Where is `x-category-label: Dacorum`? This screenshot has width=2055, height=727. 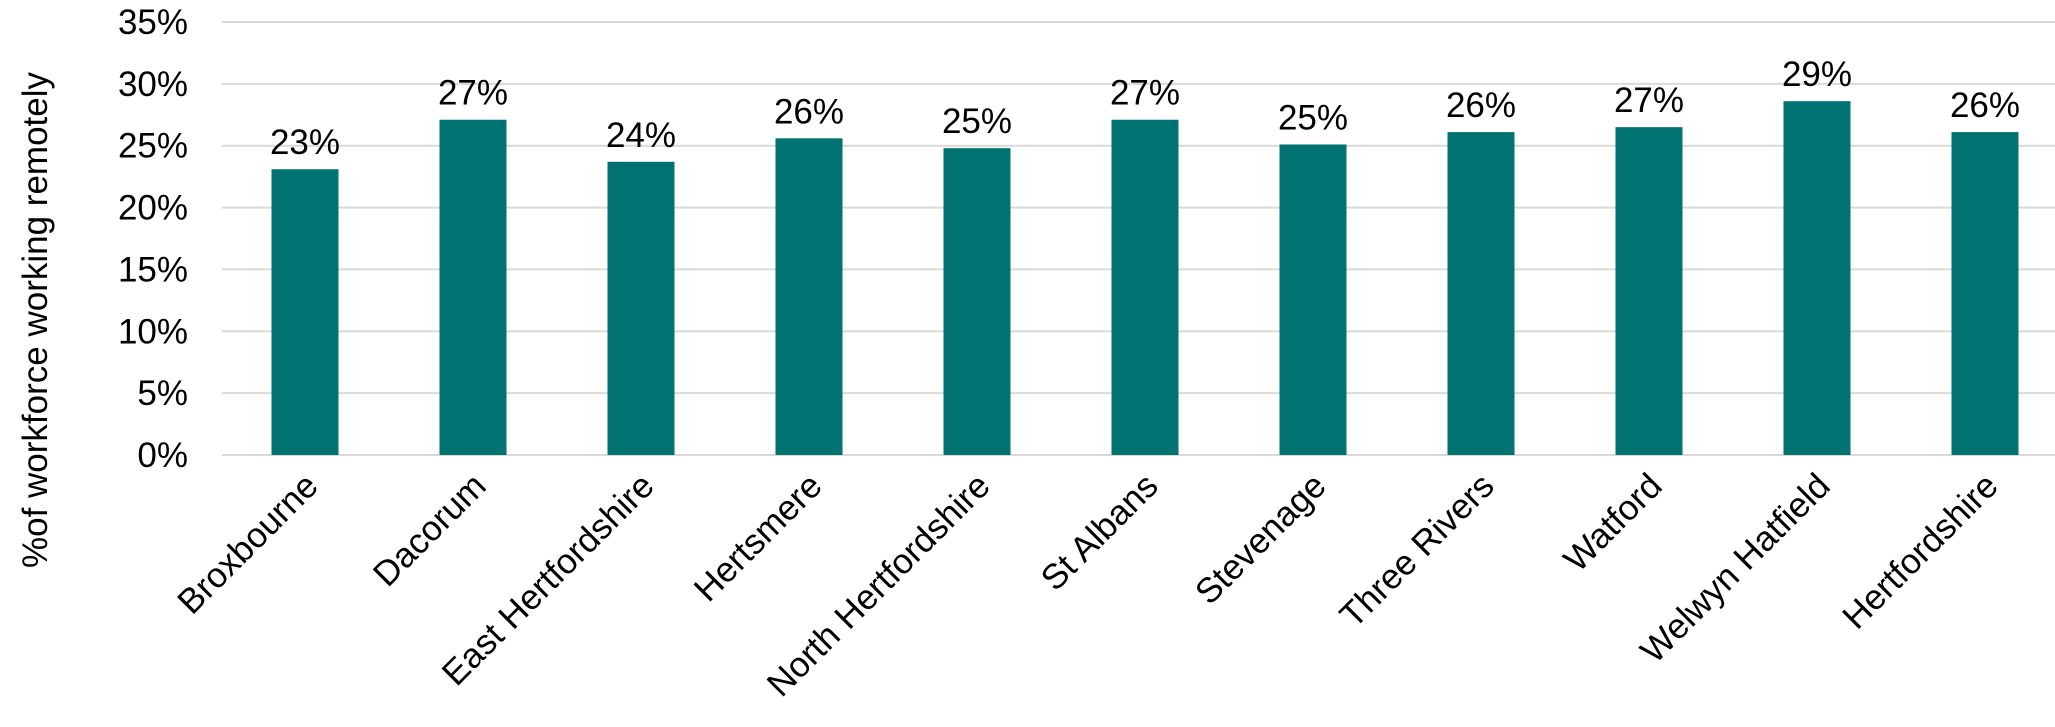 x-category-label: Dacorum is located at coordinates (430, 530).